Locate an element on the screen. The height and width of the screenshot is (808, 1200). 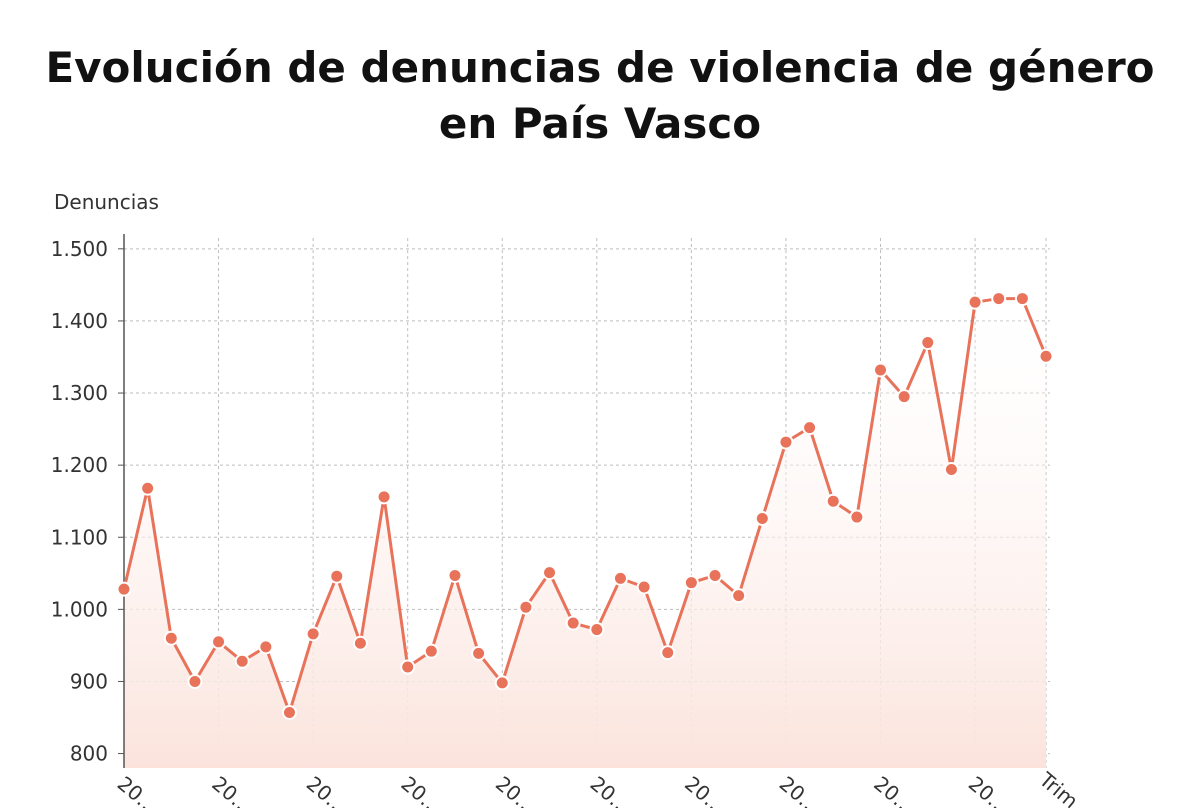
y-axis-label: Denuncias is located at coordinates (106, 202).